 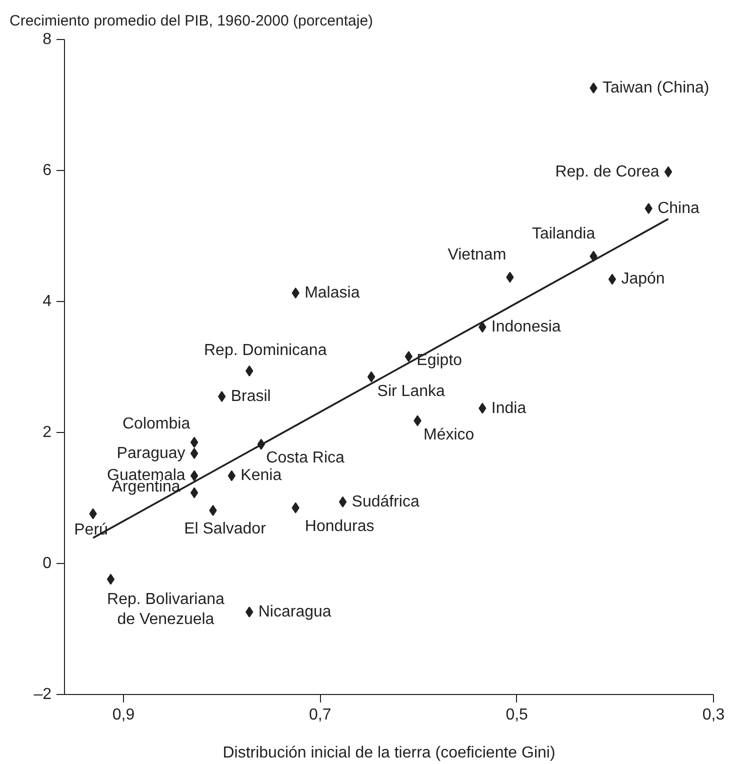 What do you see at coordinates (320, 715) in the screenshot?
I see `x-tick-label: 0,7` at bounding box center [320, 715].